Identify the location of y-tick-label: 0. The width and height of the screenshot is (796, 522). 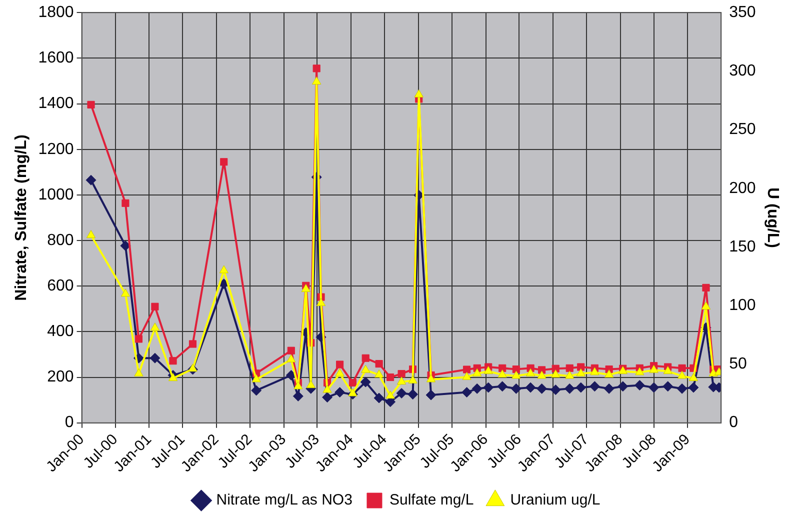
(69, 423).